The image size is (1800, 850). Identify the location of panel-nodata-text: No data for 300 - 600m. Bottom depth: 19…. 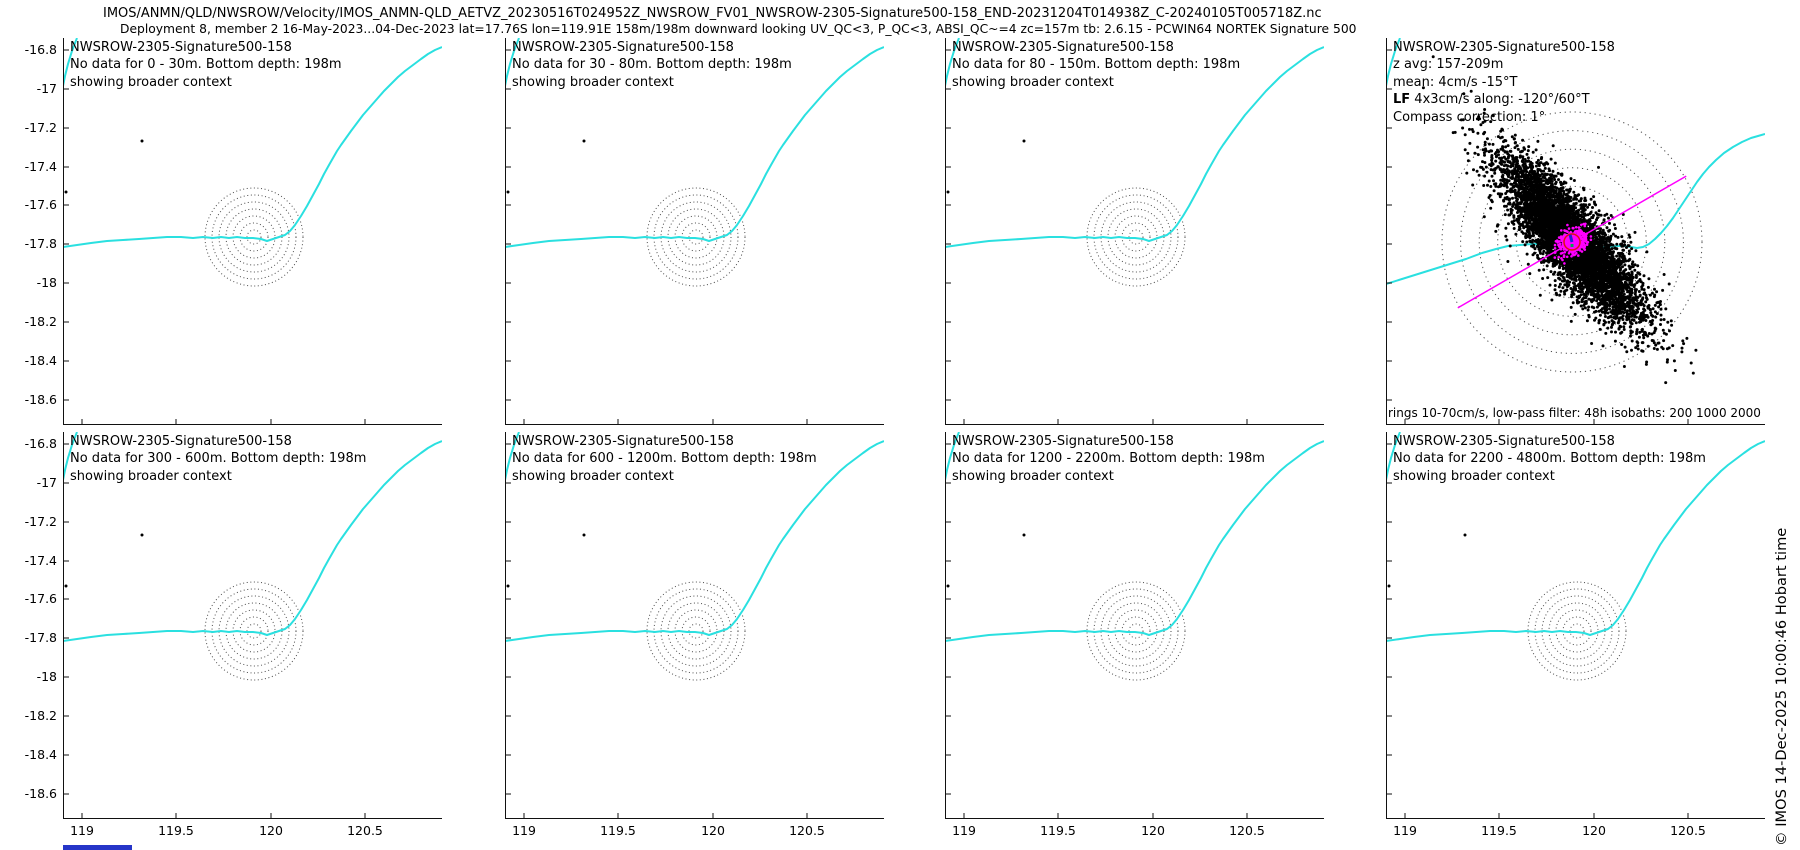
(218, 459).